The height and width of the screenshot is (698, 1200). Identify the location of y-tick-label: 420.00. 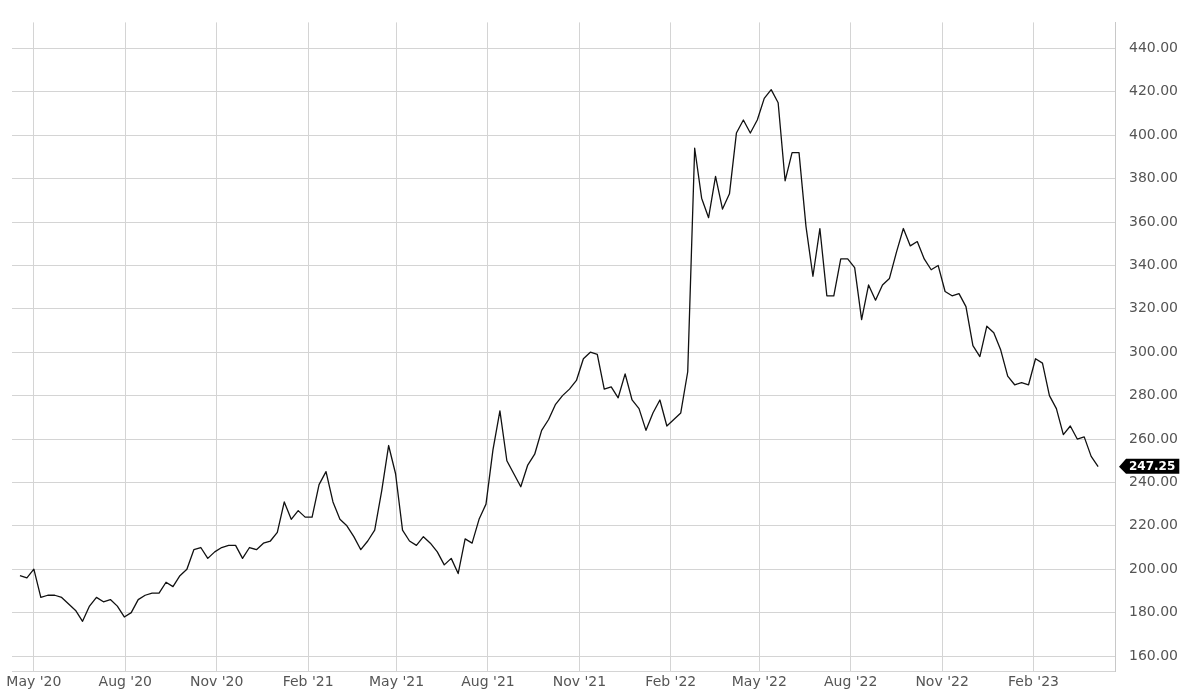
(1154, 90).